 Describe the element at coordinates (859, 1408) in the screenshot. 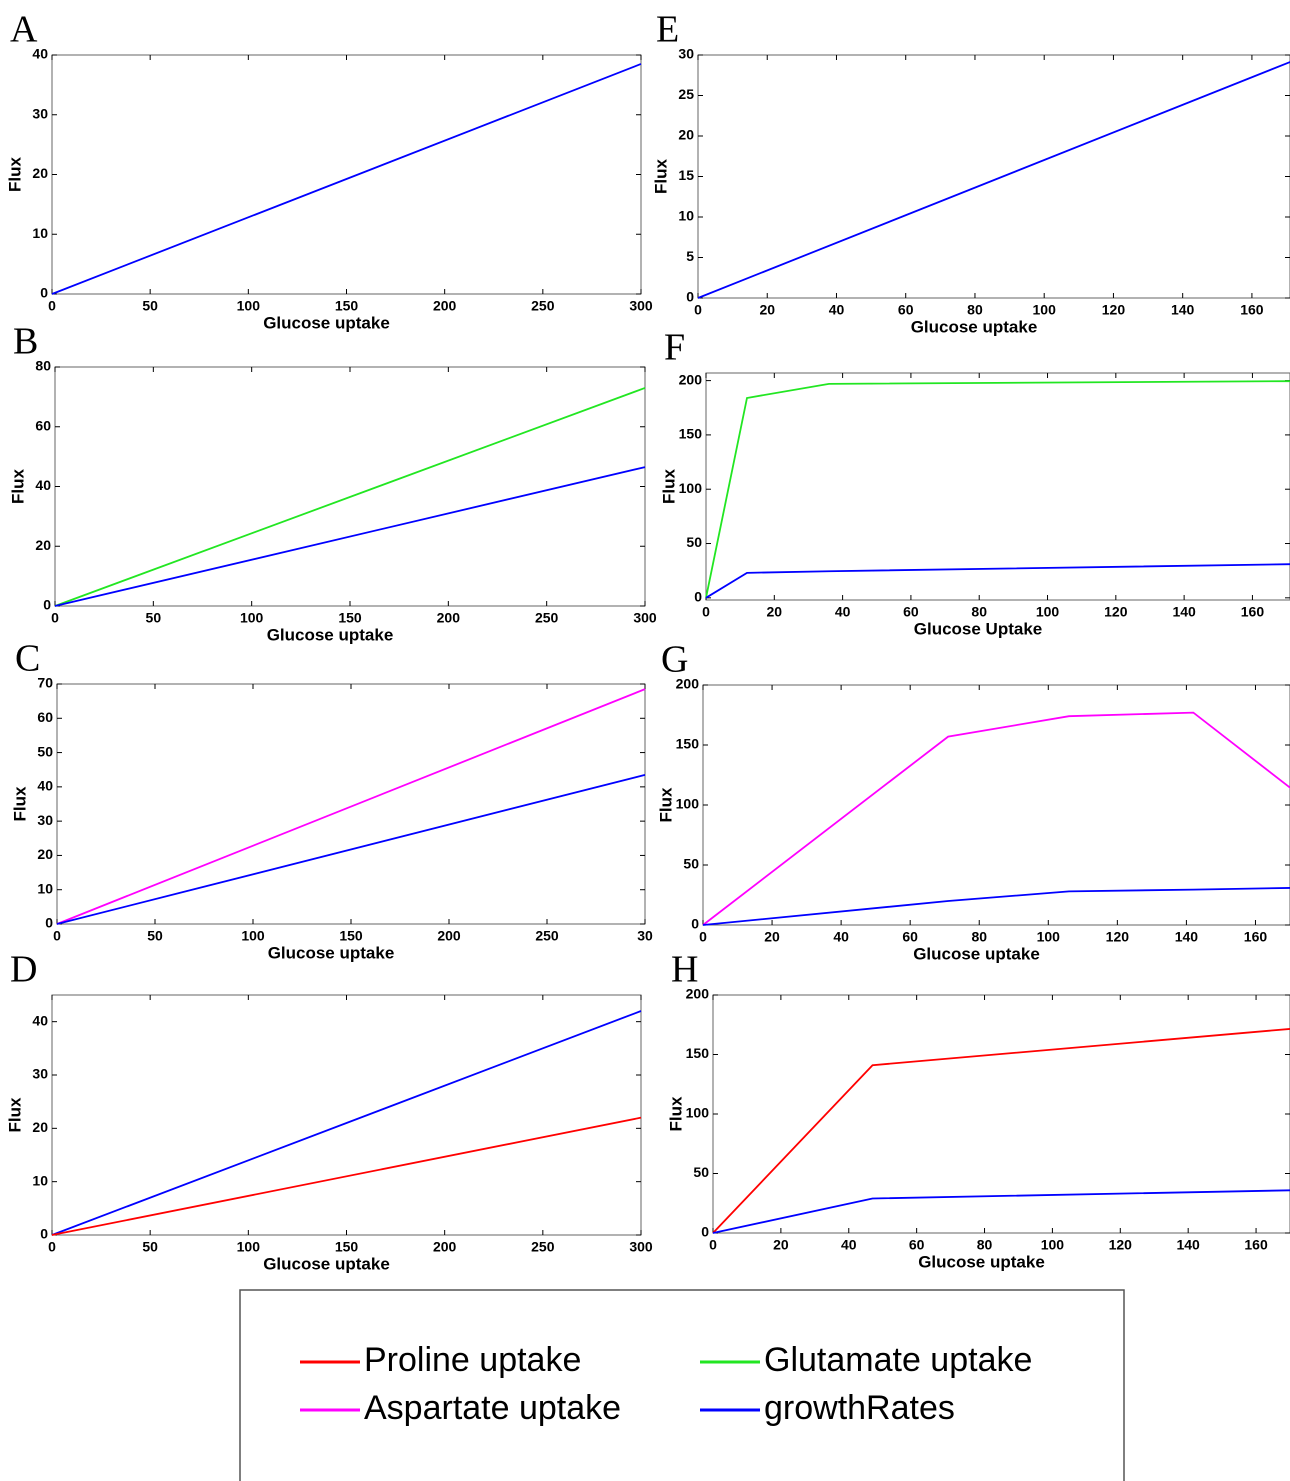

I see `legend-label: growthRates` at that location.